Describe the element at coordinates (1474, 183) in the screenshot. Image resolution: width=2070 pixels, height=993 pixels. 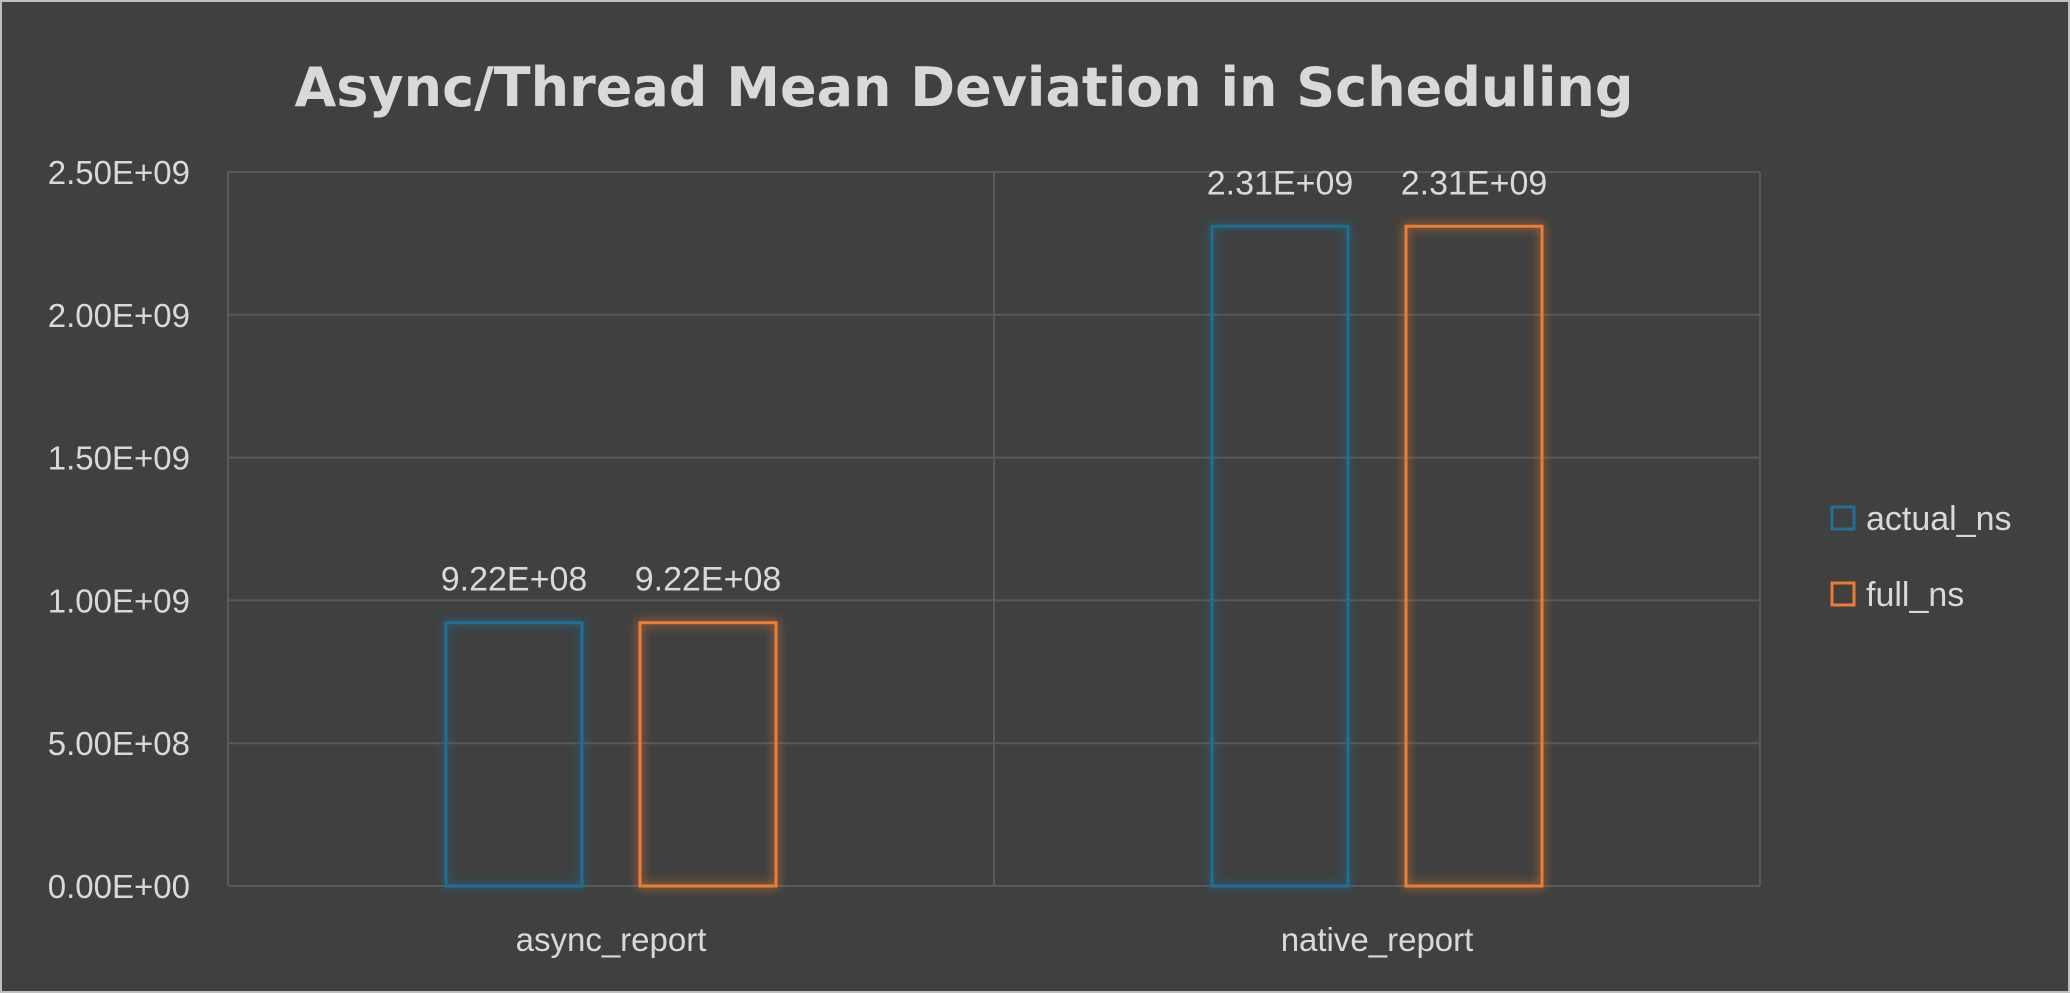
I see `data-label-full_ns-native_report: 2.31E+09` at that location.